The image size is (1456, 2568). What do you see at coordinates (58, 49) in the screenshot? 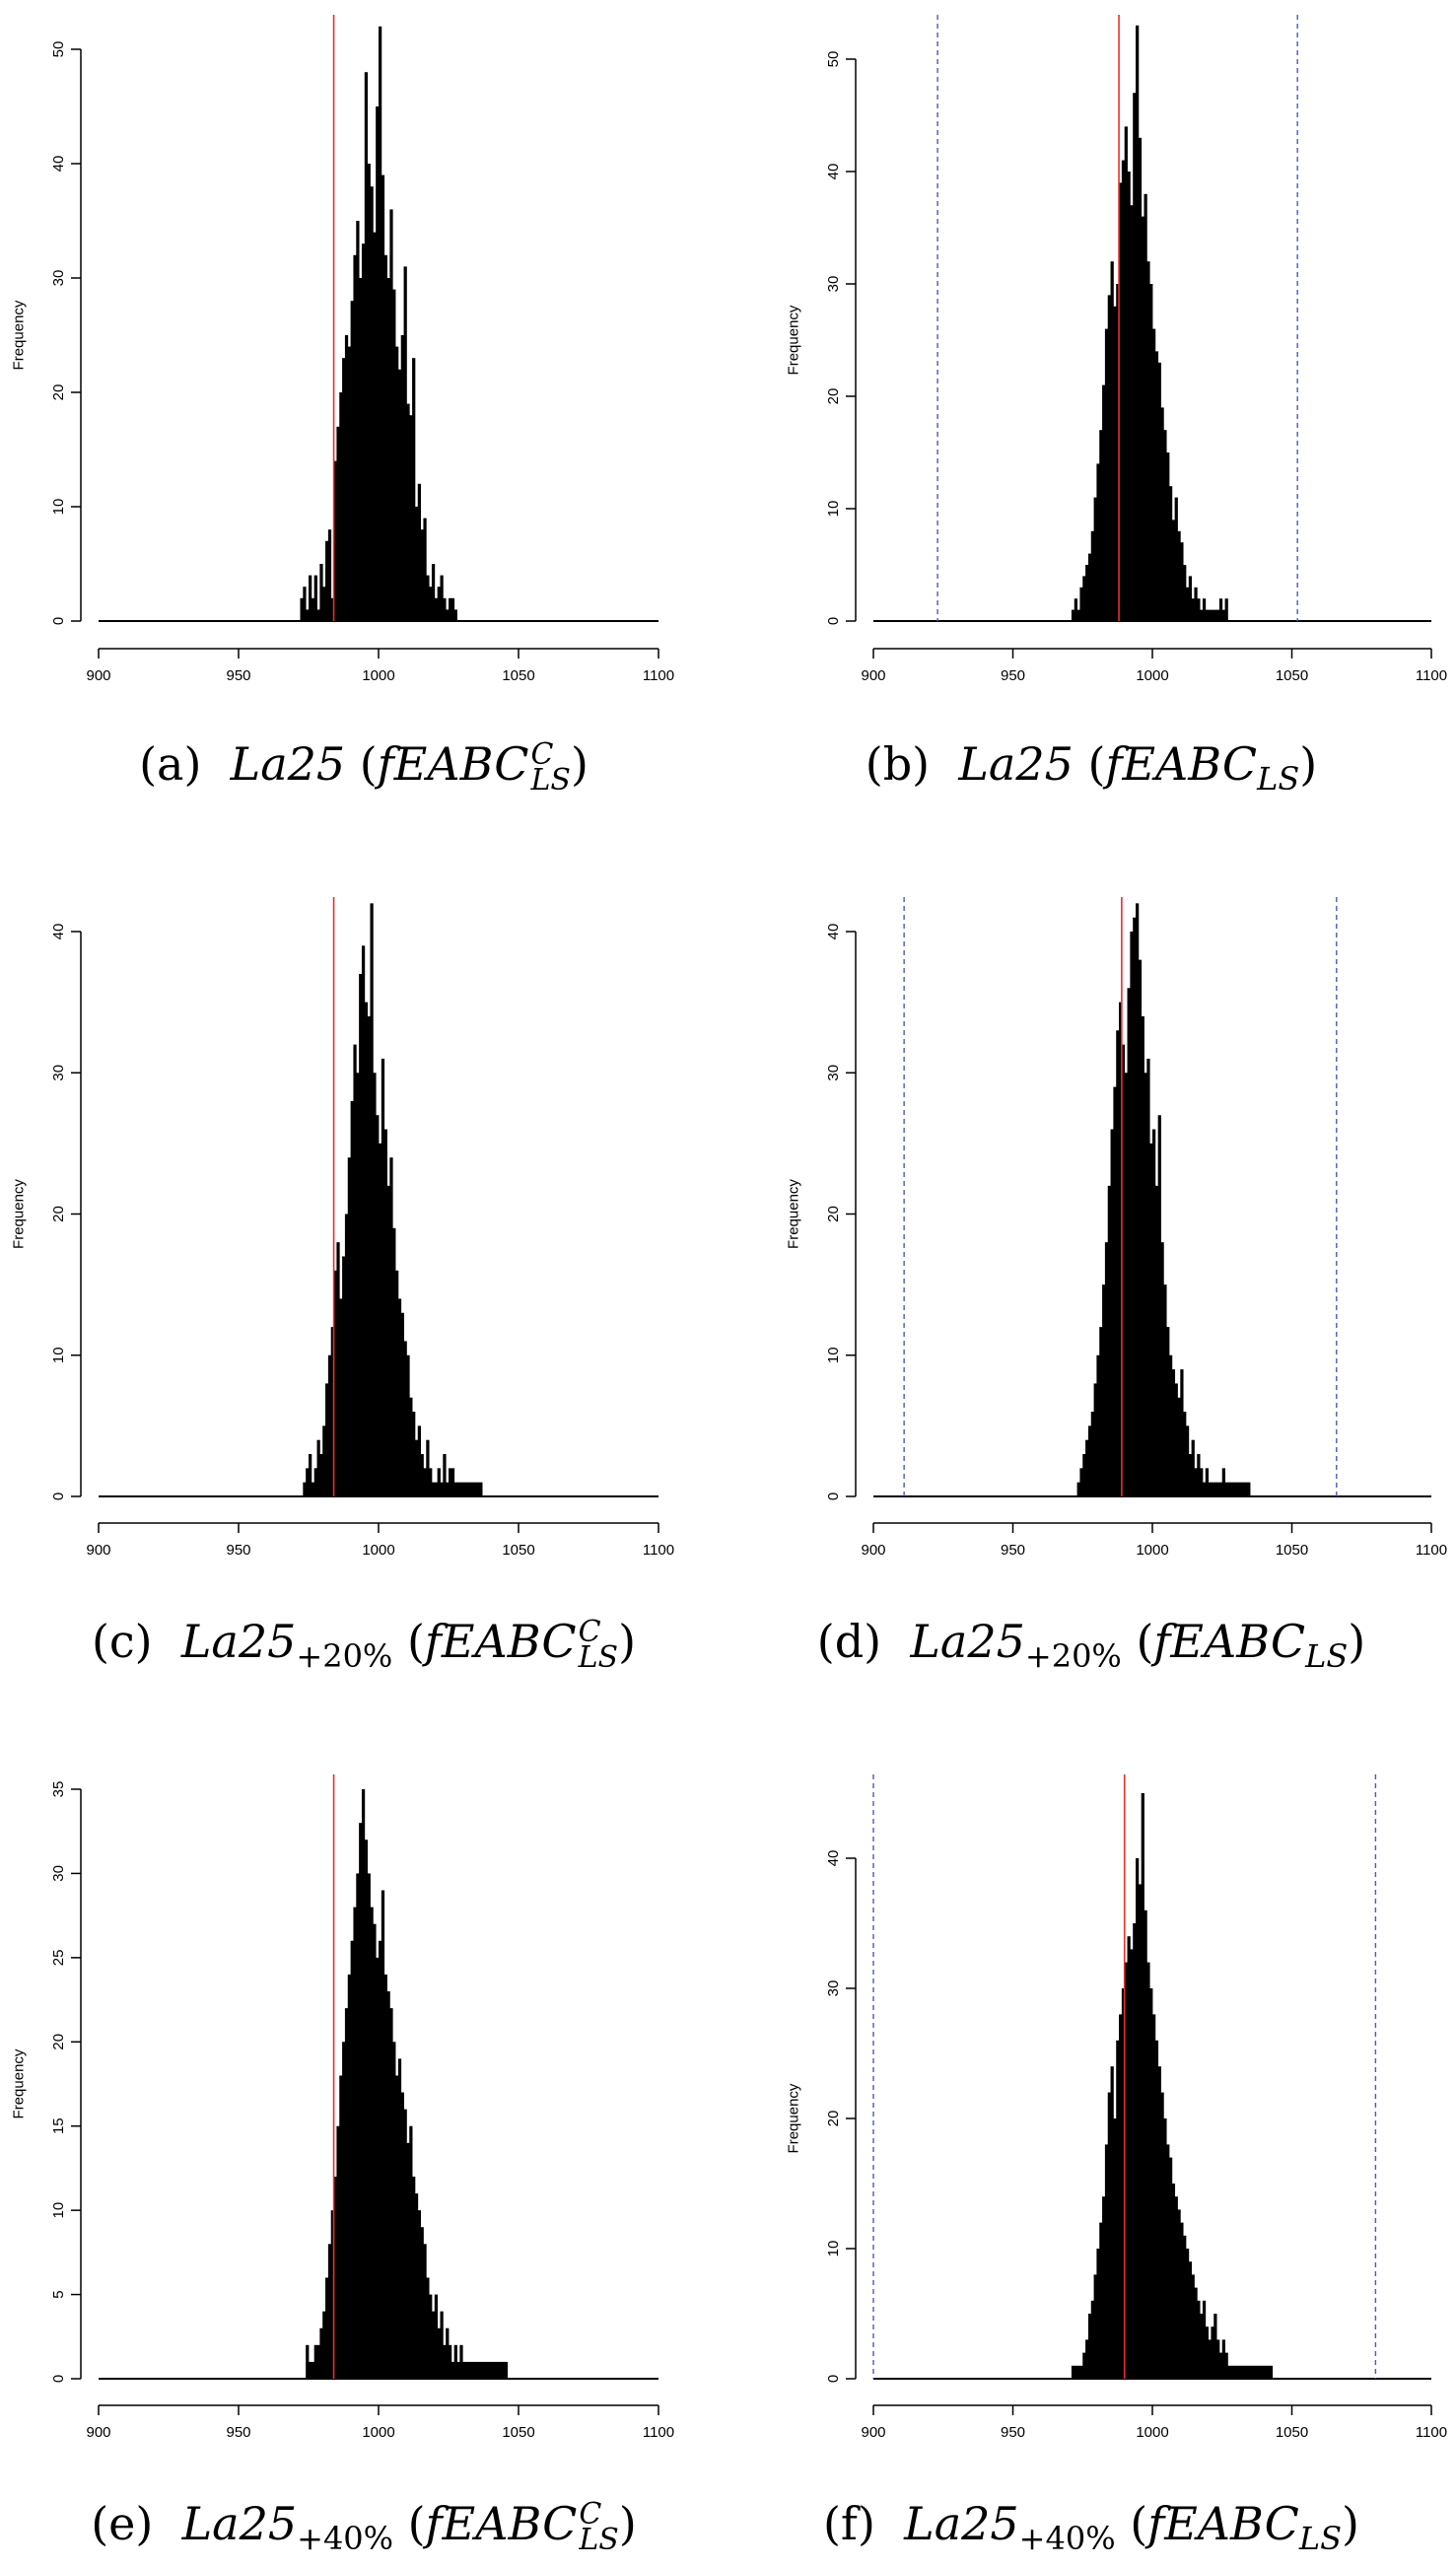
I see `y-tick-label: 50` at bounding box center [58, 49].